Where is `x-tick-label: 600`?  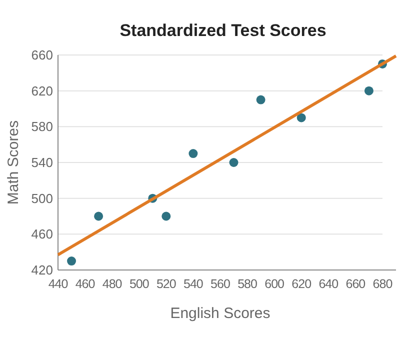 x-tick-label: 600 is located at coordinates (274, 284).